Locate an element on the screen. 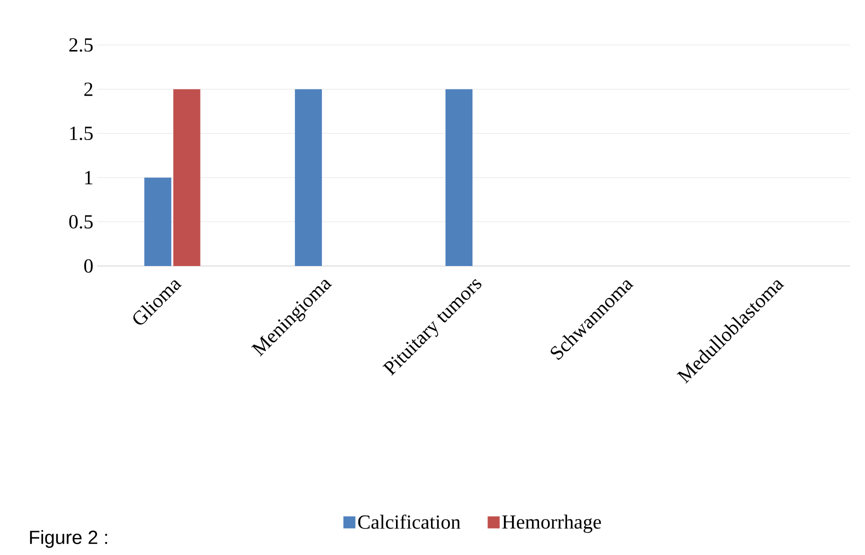  y-tick-label: 0.5 is located at coordinates (81, 222).